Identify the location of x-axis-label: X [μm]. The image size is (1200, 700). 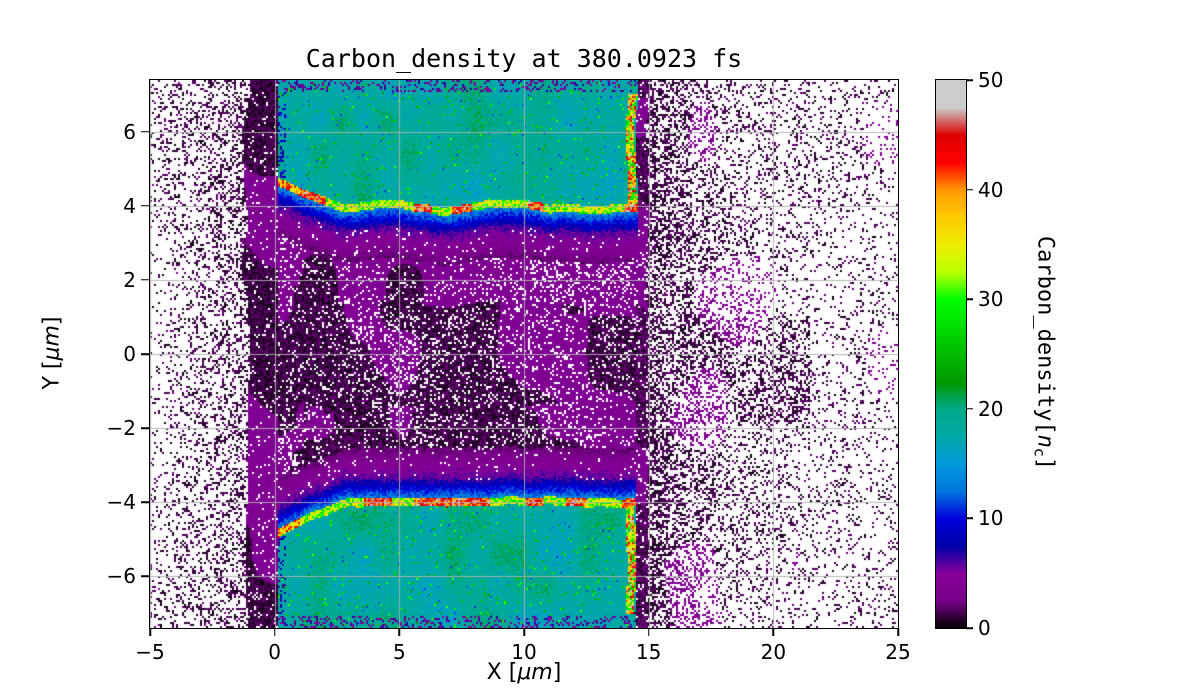
(524, 672).